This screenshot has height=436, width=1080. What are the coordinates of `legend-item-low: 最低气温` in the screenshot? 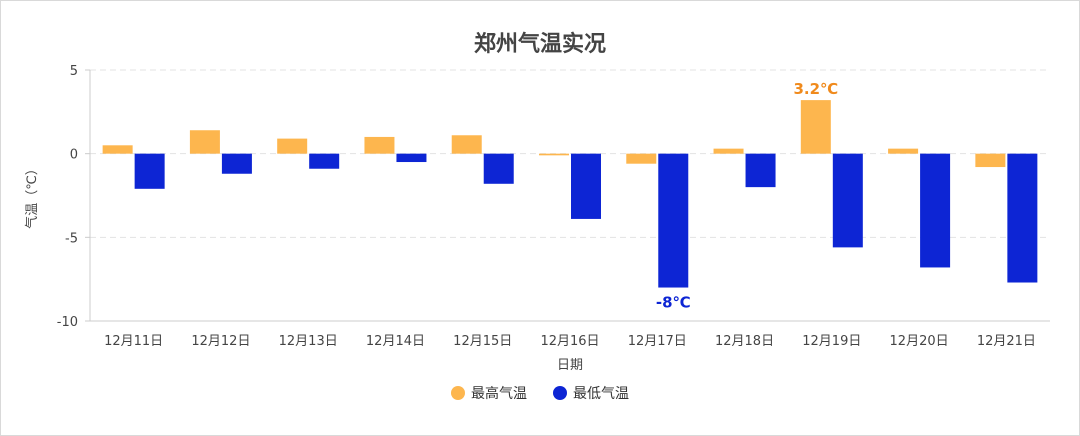 It's located at (591, 393).